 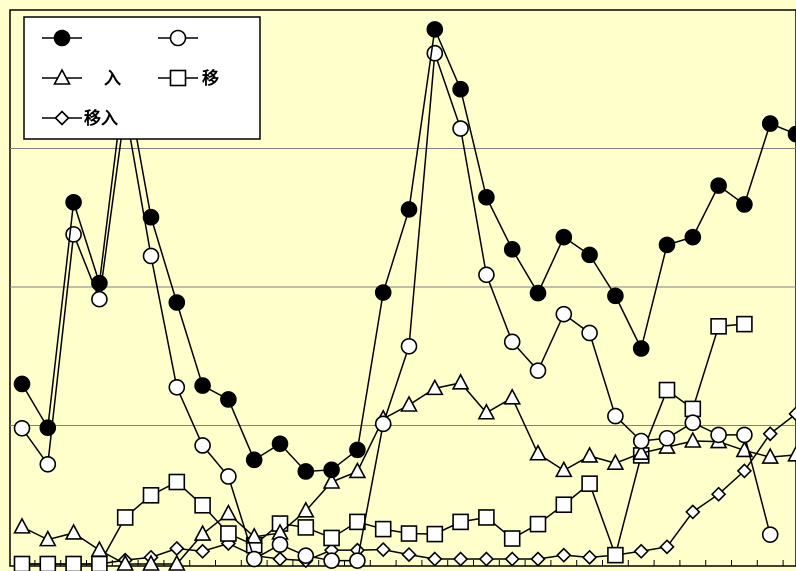 I want to click on legend-item: 移入, so click(x=80, y=118).